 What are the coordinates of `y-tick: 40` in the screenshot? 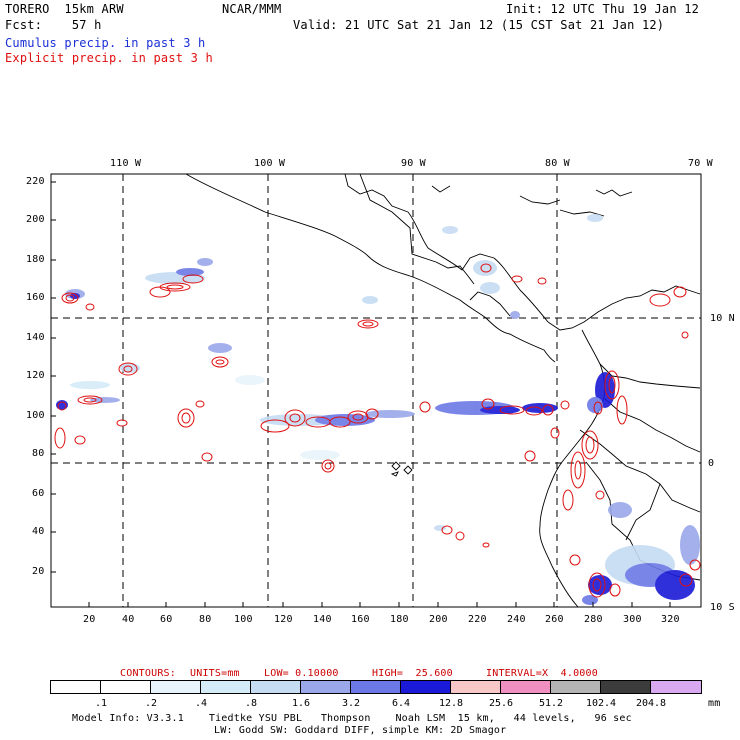 It's located at (38, 531).